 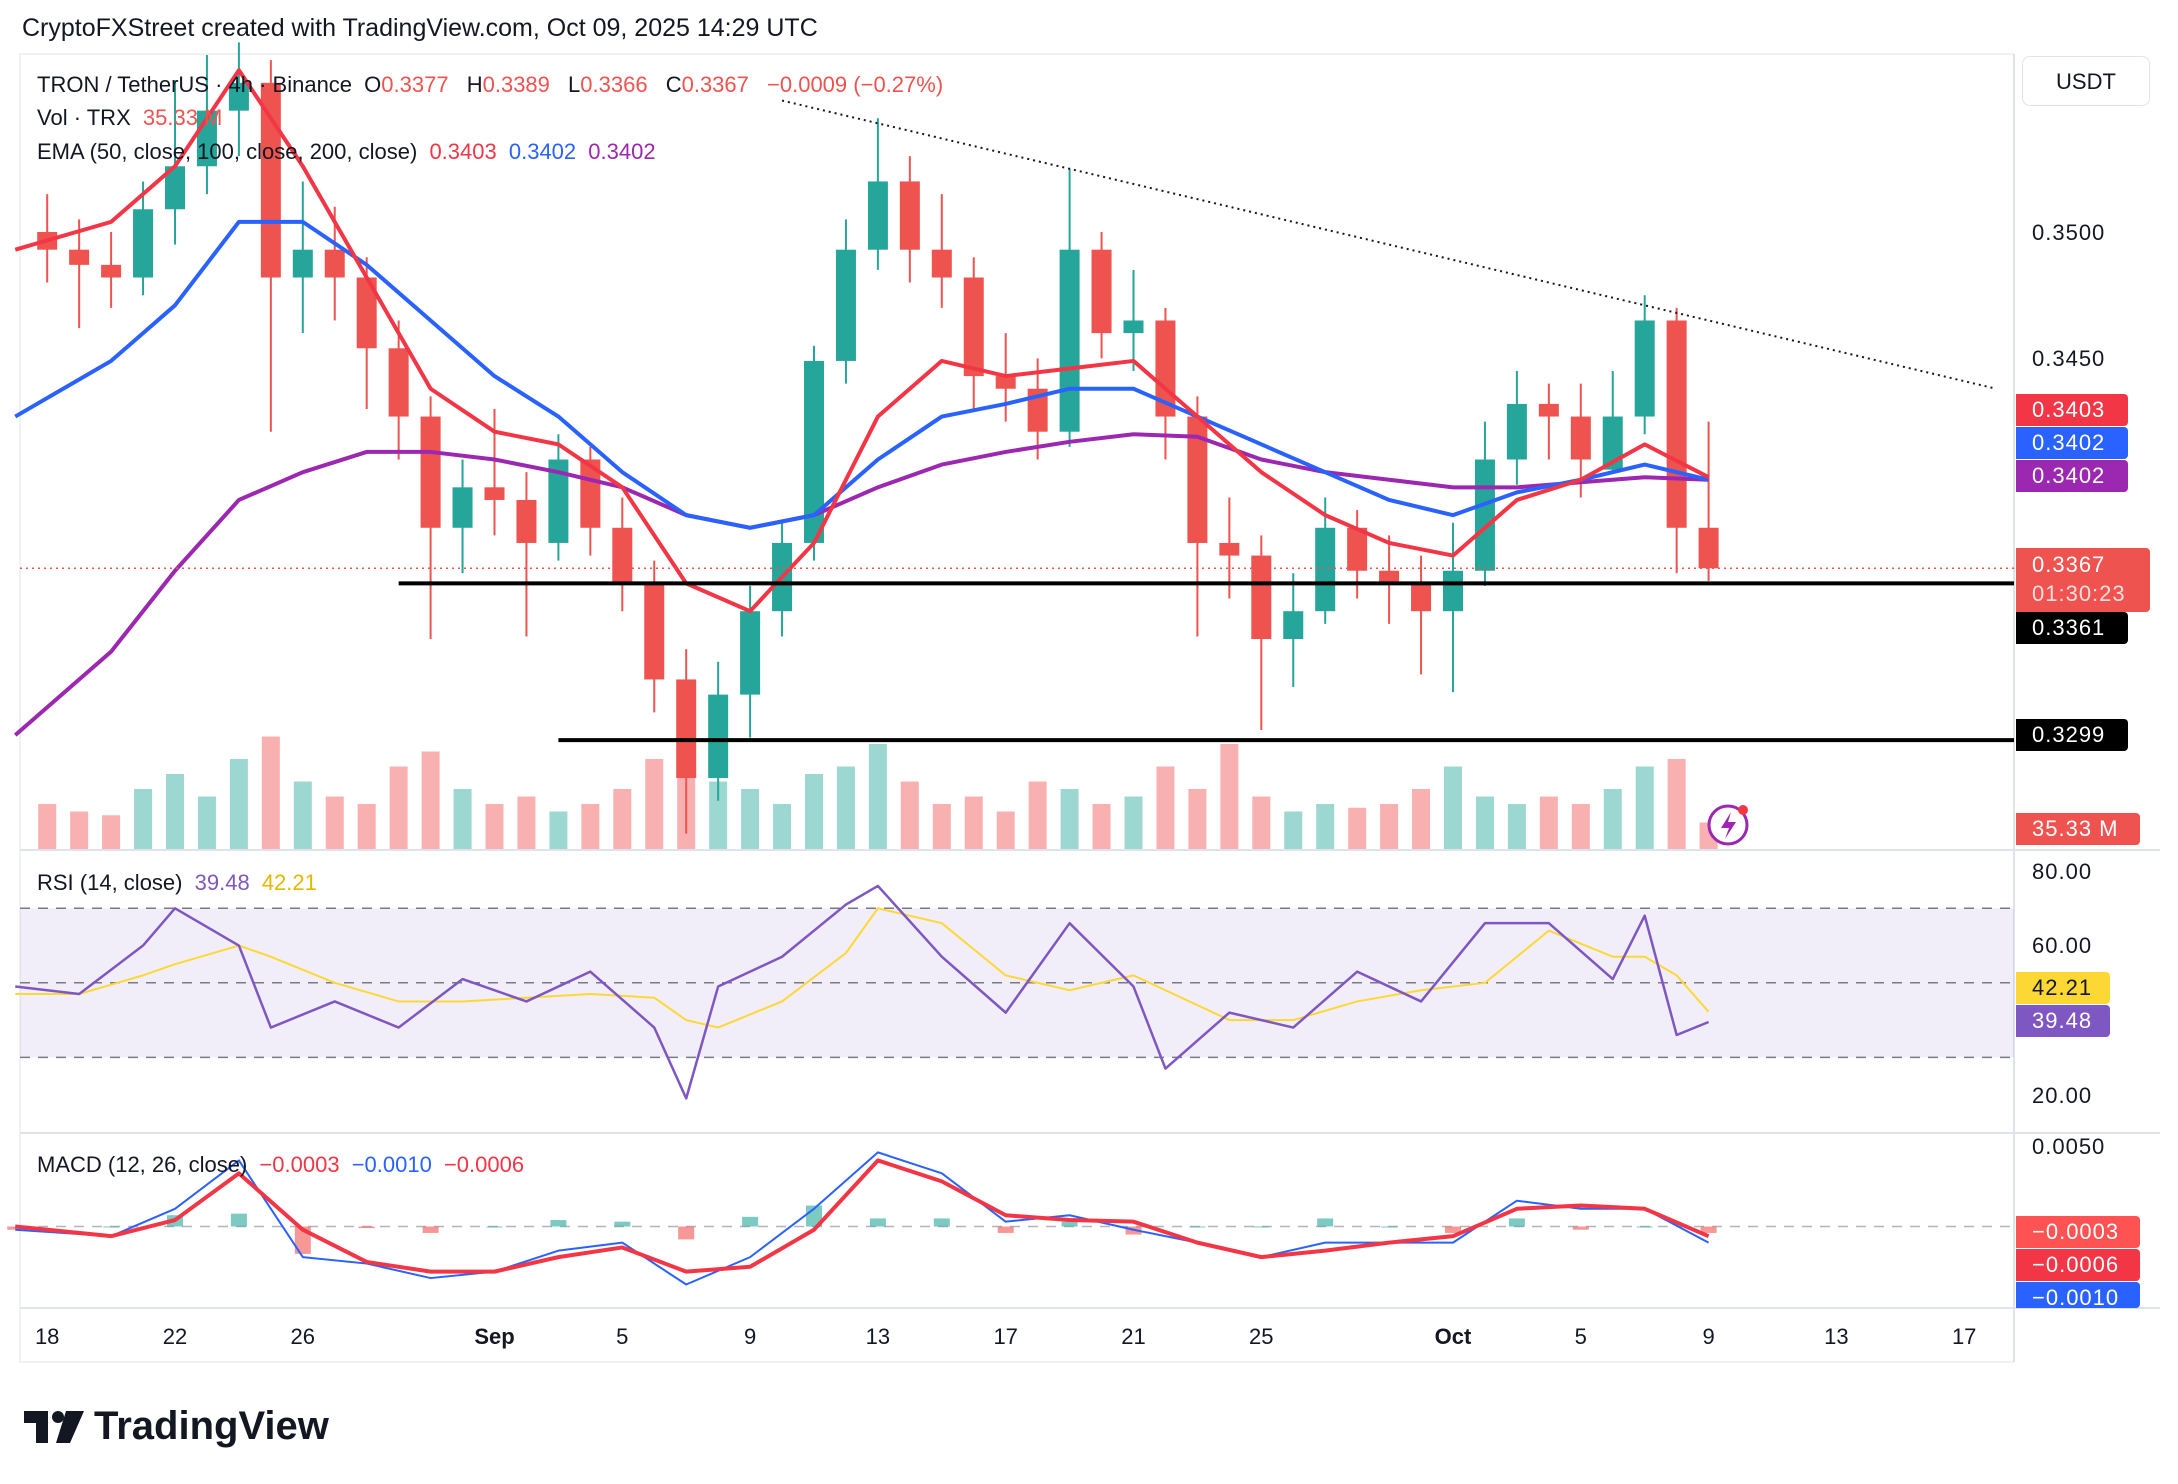 What do you see at coordinates (542, 151) in the screenshot?
I see `ema100-value: 0.3402` at bounding box center [542, 151].